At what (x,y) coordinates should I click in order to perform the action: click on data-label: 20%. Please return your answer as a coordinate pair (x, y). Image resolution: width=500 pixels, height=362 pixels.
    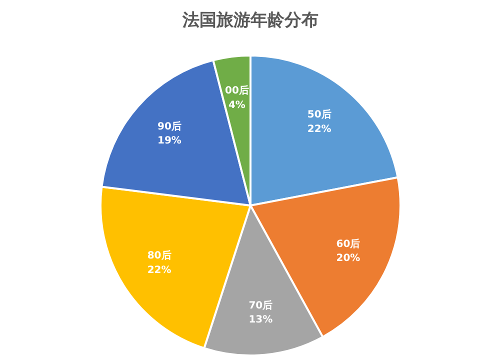
    Looking at the image, I should click on (348, 258).